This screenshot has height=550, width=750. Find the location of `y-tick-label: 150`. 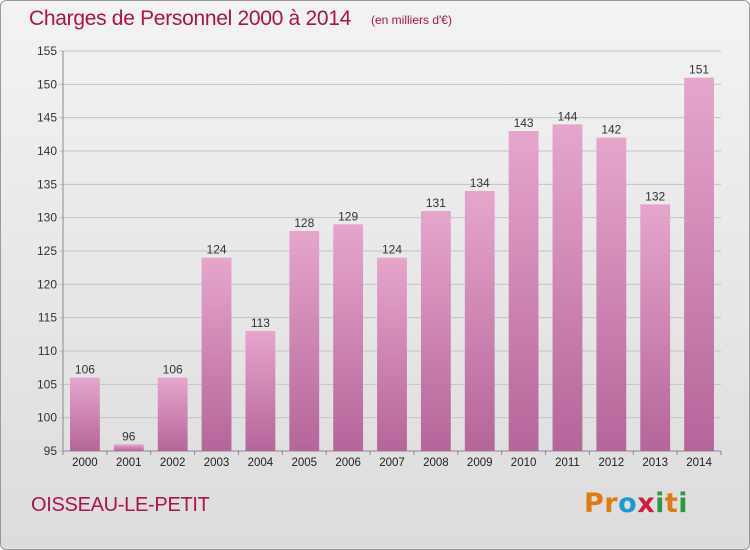

y-tick-label: 150 is located at coordinates (47, 84).